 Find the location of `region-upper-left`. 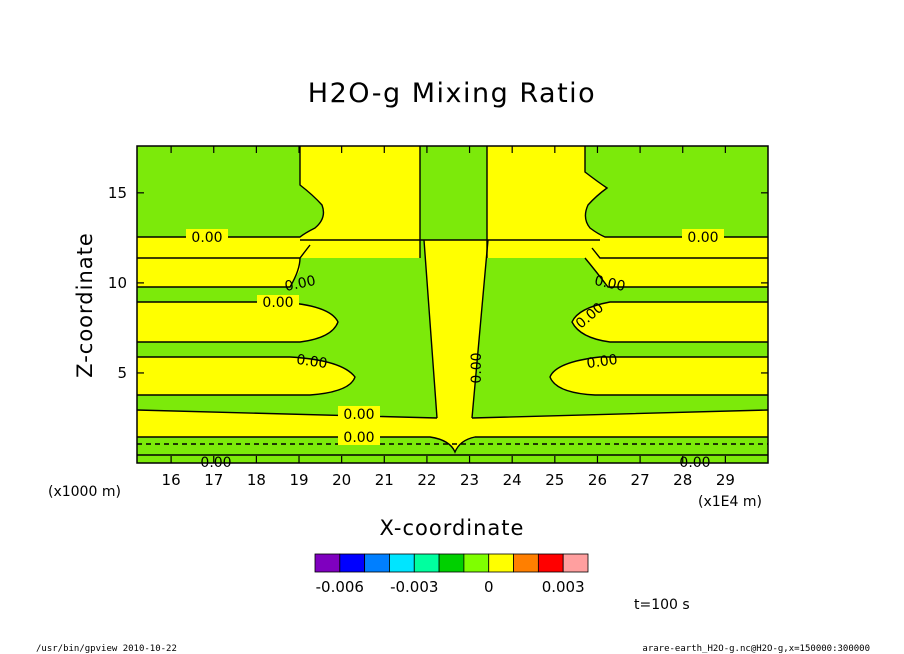

region-upper-left is located at coordinates (278, 202).